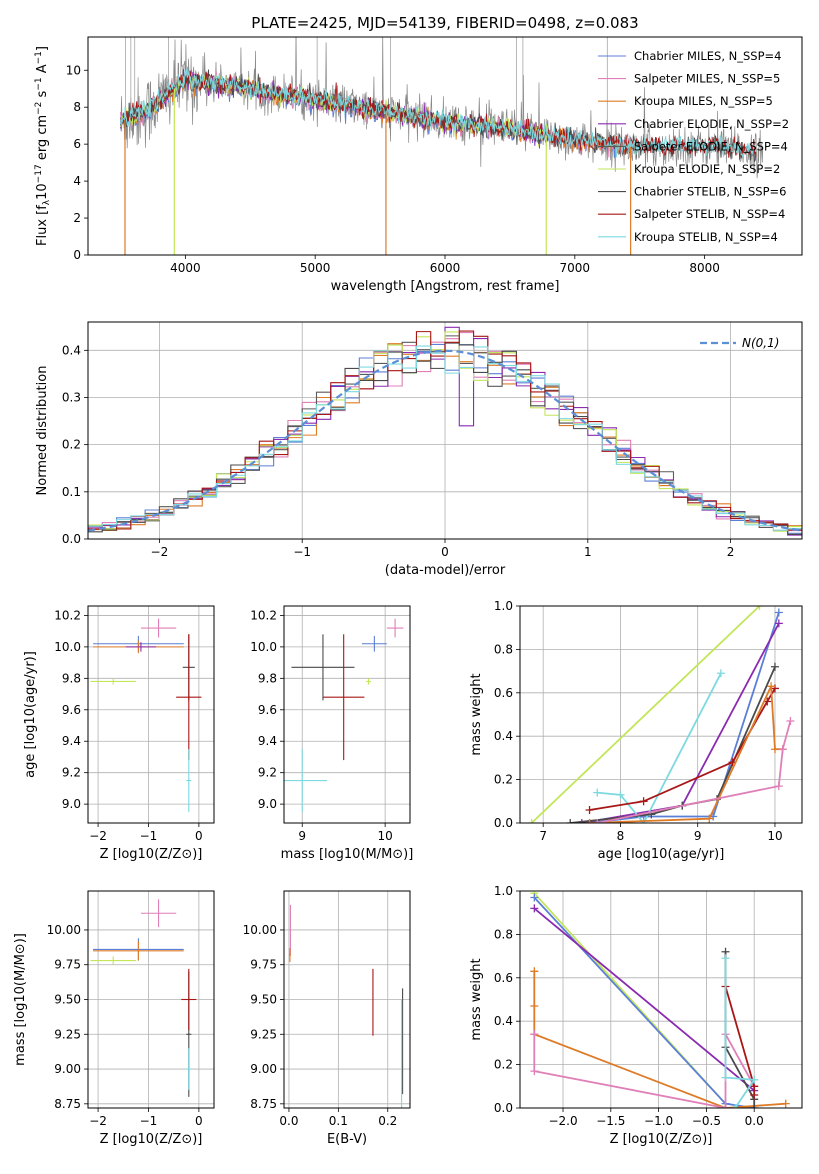 Image resolution: width=819 pixels, height=1174 pixels. I want to click on x-axis-label: age [log10(age/yr)], so click(661, 854).